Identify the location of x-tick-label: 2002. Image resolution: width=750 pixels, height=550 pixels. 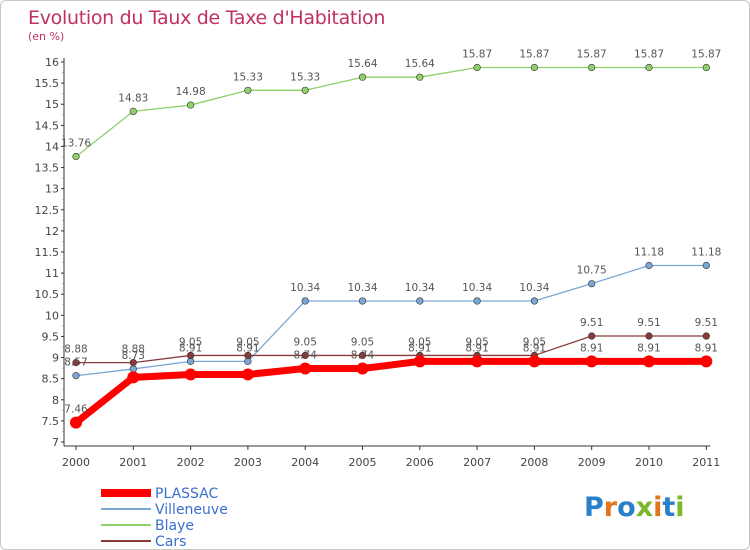
(191, 462).